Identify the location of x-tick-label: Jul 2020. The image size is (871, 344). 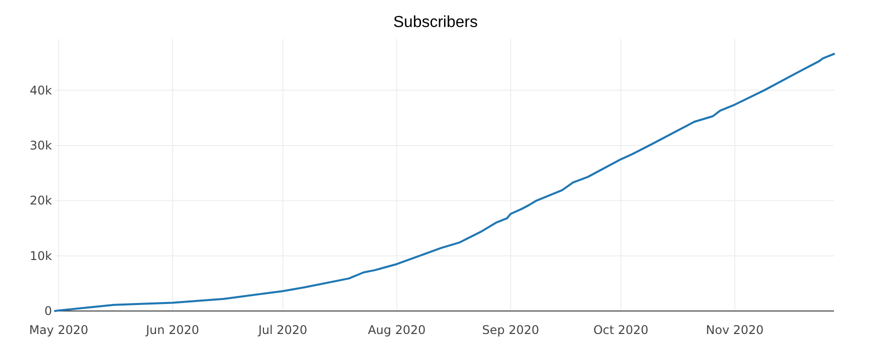
(282, 330).